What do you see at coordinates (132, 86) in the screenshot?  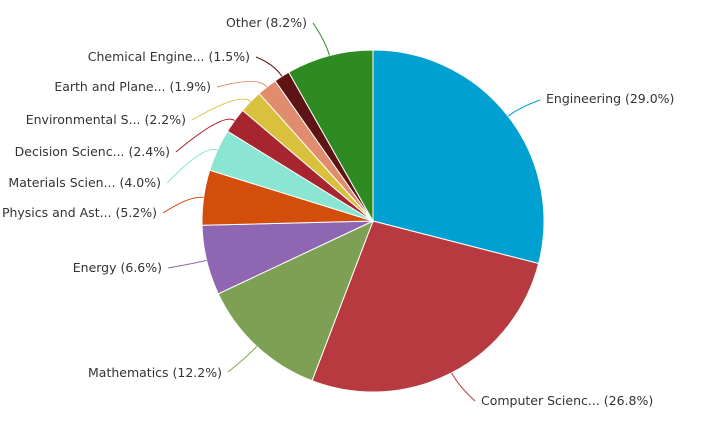 I see `slice-label: Earth and Plane... (1.9%)` at bounding box center [132, 86].